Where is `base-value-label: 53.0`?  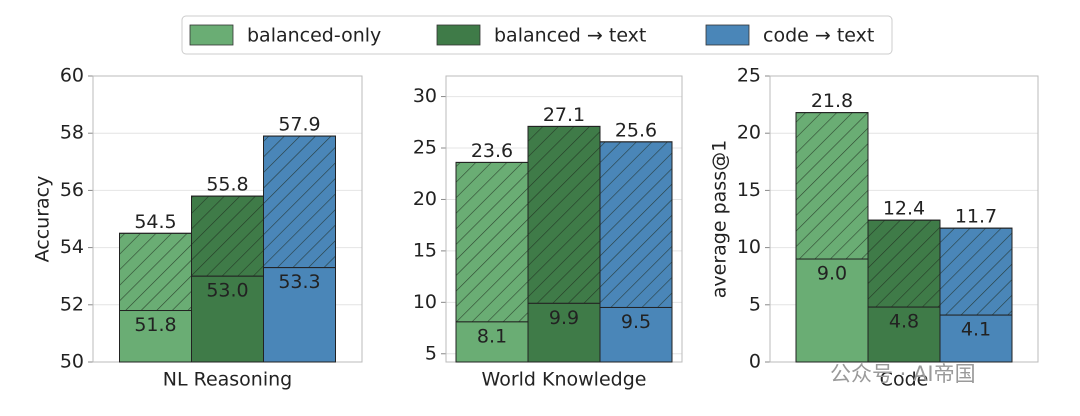 base-value-label: 53.0 is located at coordinates (227, 291).